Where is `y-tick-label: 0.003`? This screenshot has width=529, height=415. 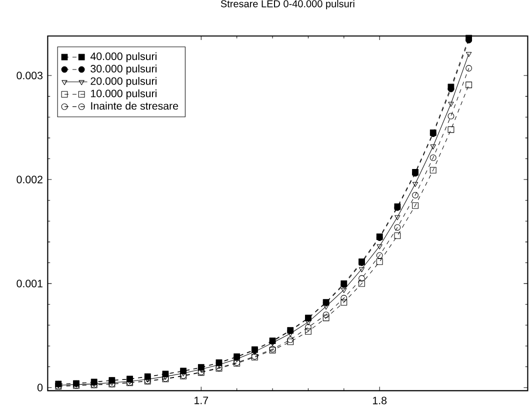
y-tick-label: 0.003 is located at coordinates (29, 76).